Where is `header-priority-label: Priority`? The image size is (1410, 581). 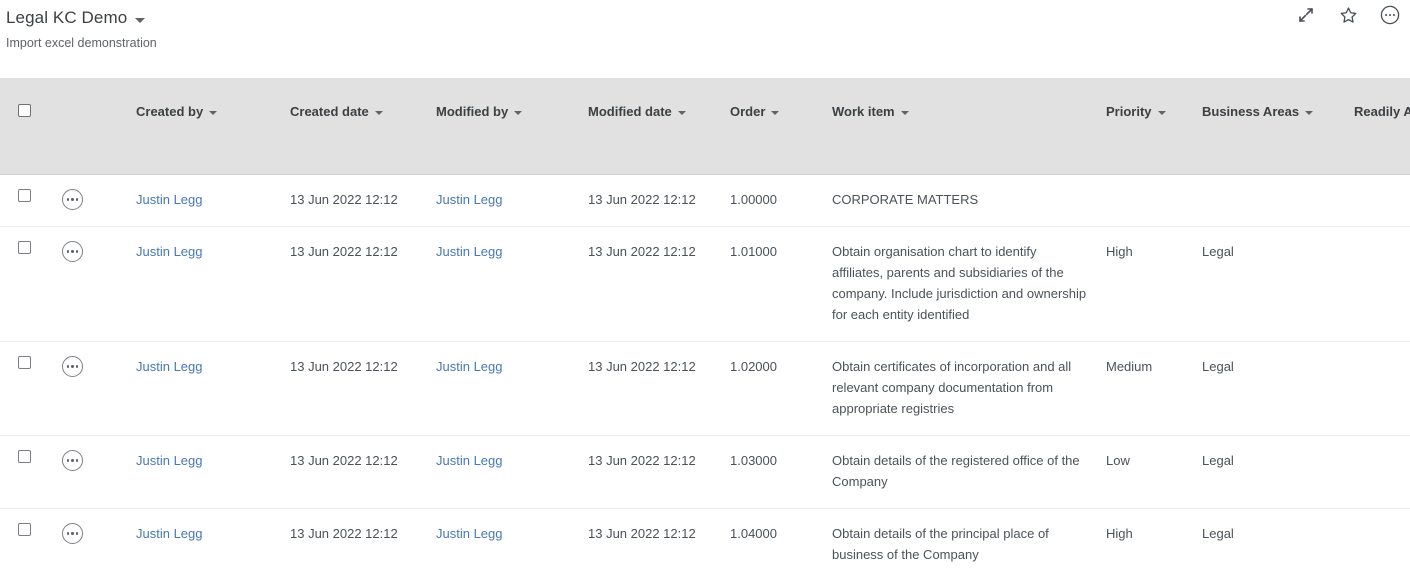
header-priority-label: Priority is located at coordinates (1129, 111).